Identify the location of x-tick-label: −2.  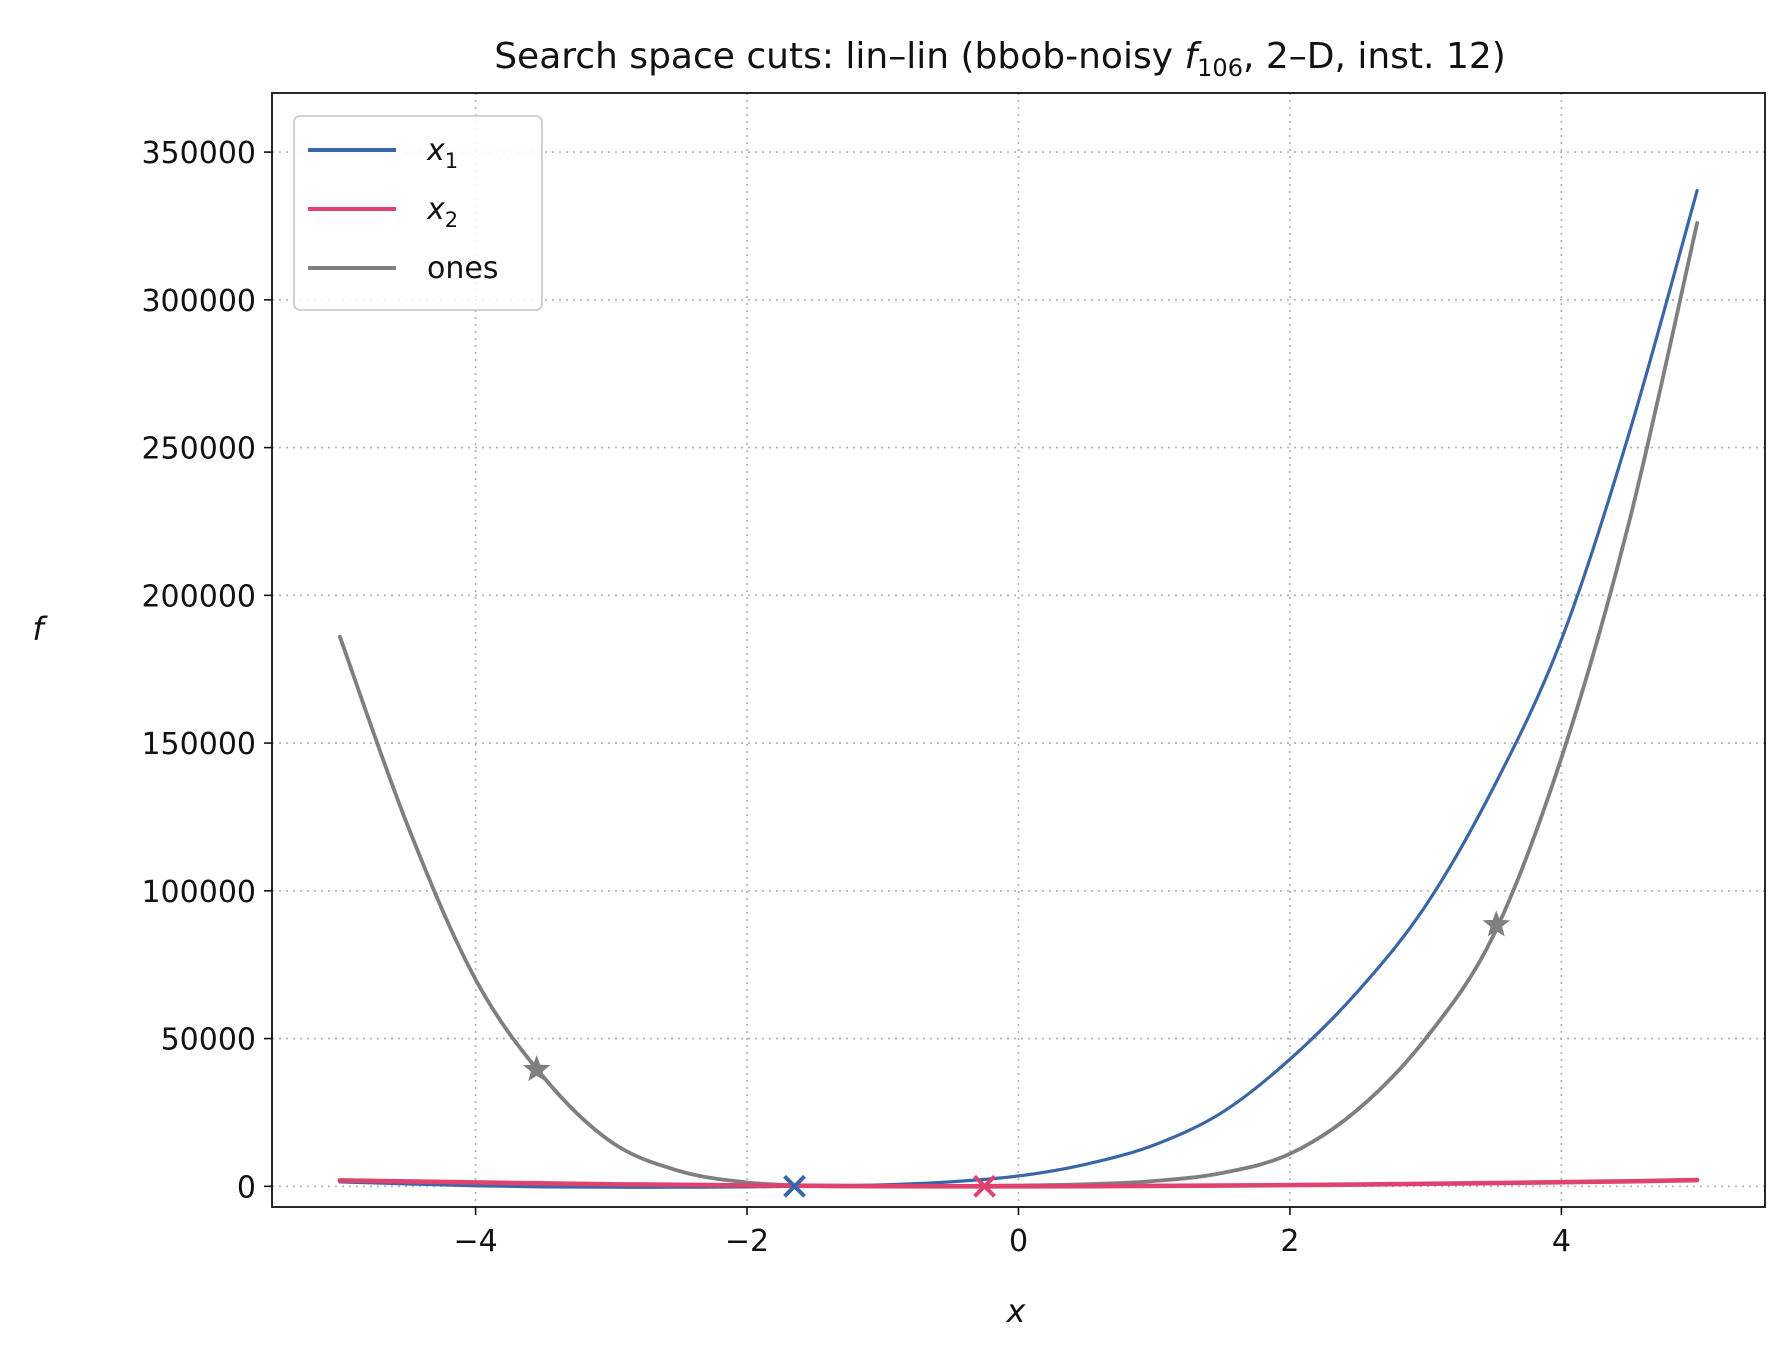
(747, 1241).